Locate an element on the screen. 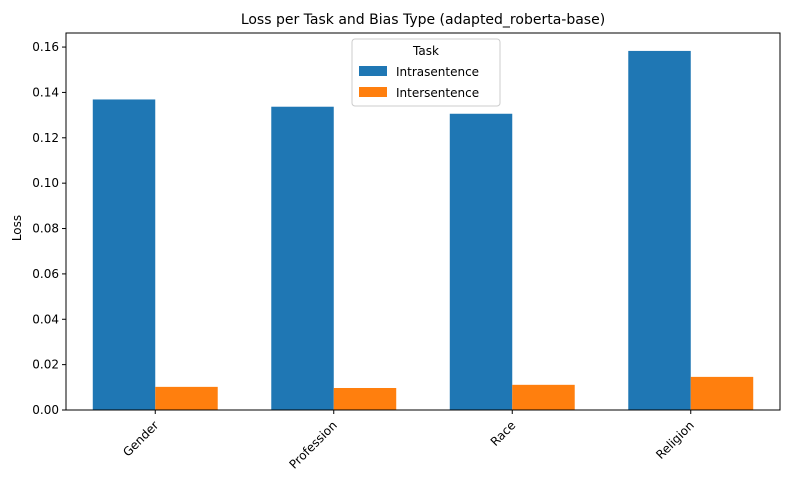  y-tick-label: 0.00 is located at coordinates (45, 410).